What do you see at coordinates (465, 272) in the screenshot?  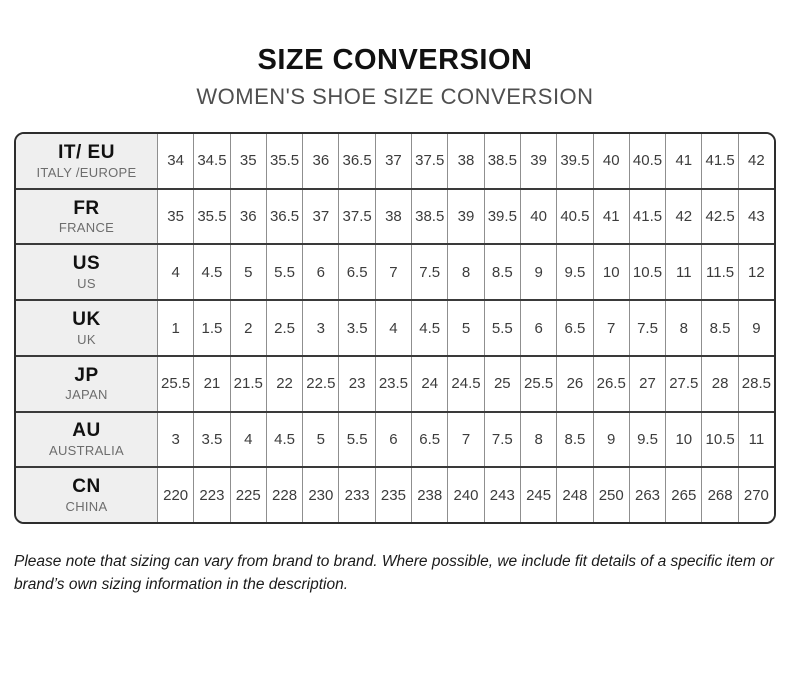 I see `size-cell: 8` at bounding box center [465, 272].